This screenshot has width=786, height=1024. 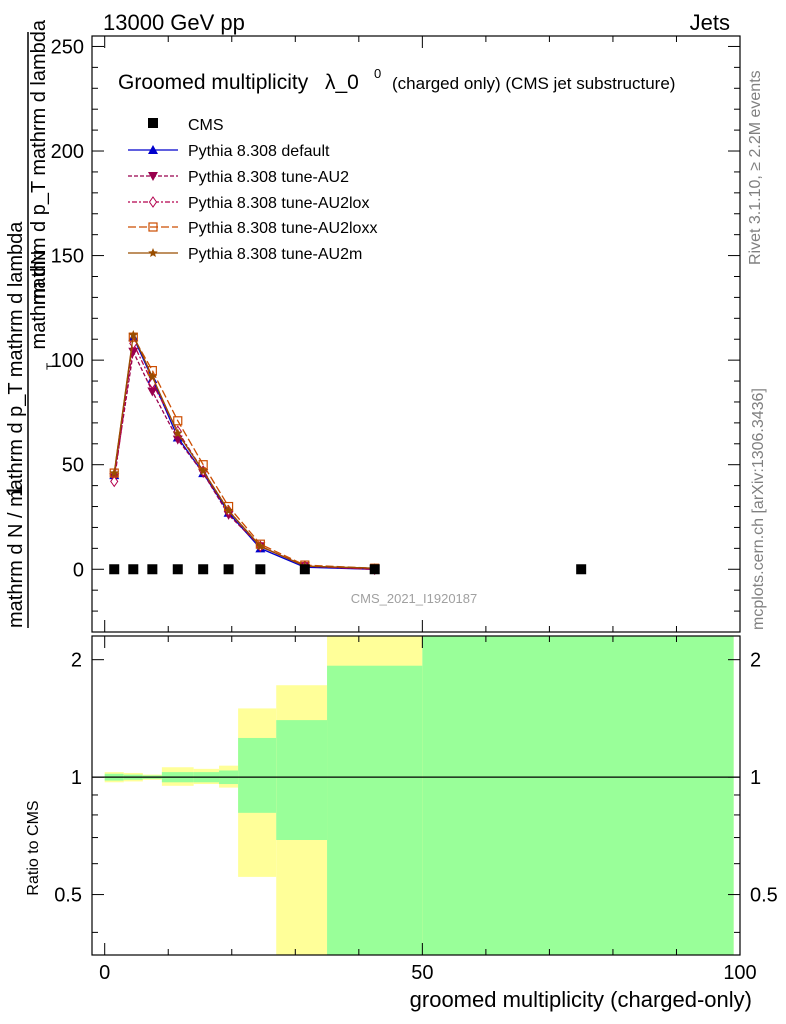 I want to click on main-ytick-label-4: 200, so click(x=67, y=152).